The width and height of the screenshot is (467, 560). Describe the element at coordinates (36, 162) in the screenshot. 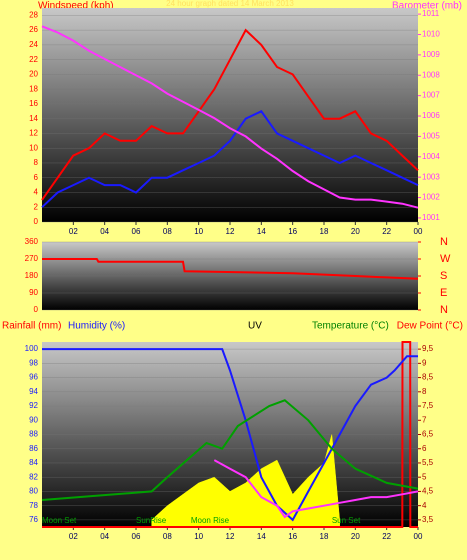

I see `y-tick-label: 8` at that location.